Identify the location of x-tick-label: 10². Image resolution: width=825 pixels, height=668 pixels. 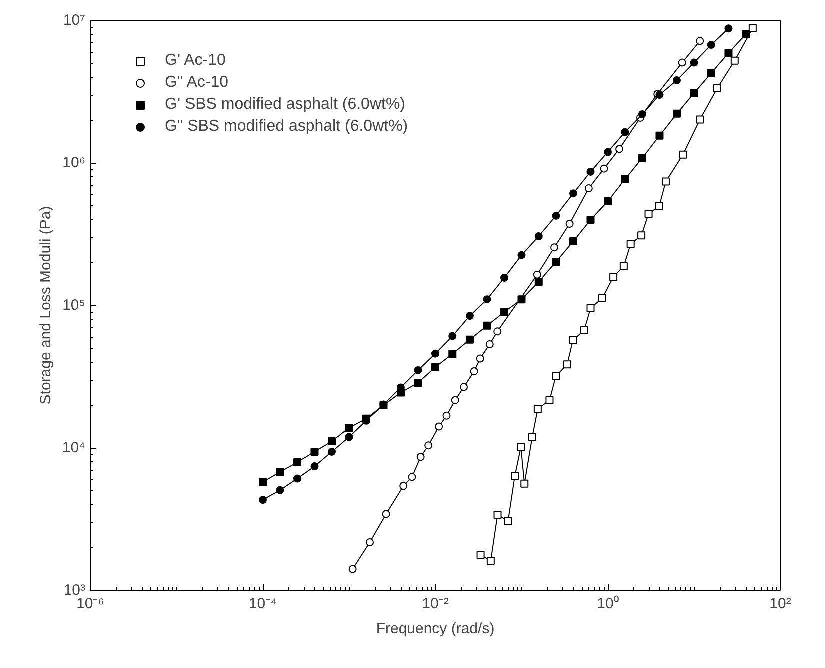
(781, 604).